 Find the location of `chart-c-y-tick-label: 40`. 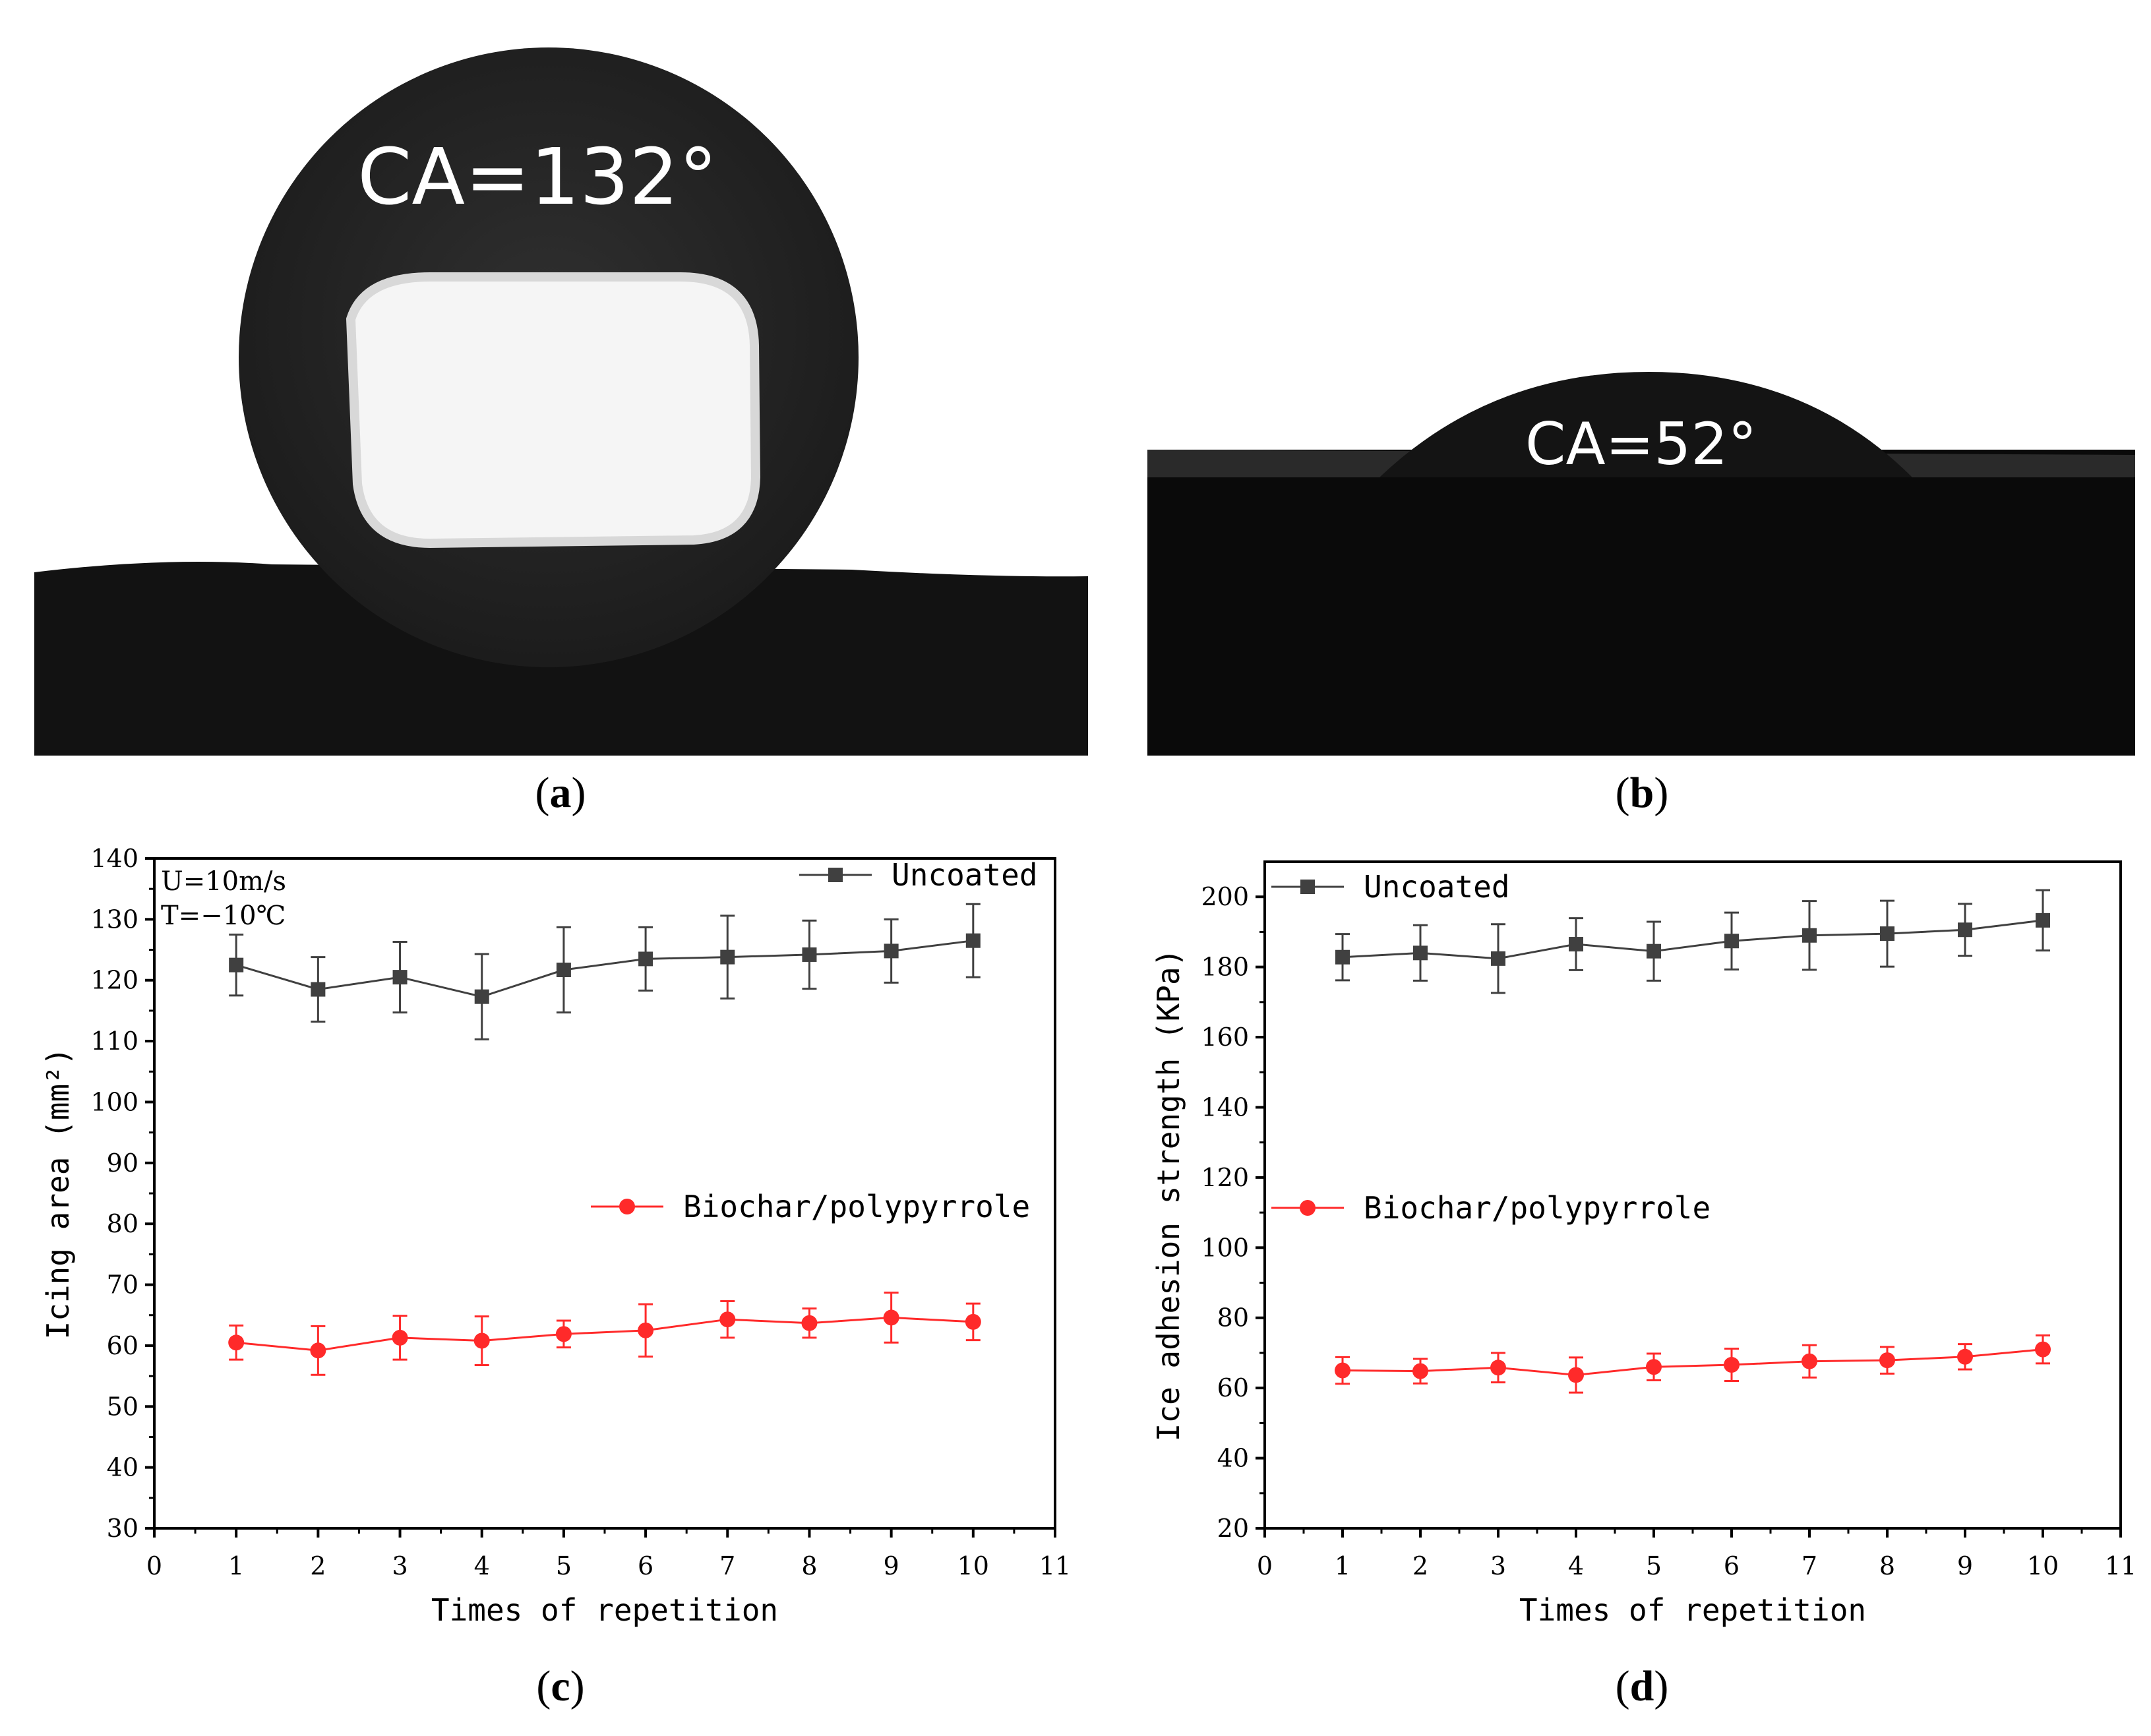

chart-c-y-tick-label: 40 is located at coordinates (122, 1467).